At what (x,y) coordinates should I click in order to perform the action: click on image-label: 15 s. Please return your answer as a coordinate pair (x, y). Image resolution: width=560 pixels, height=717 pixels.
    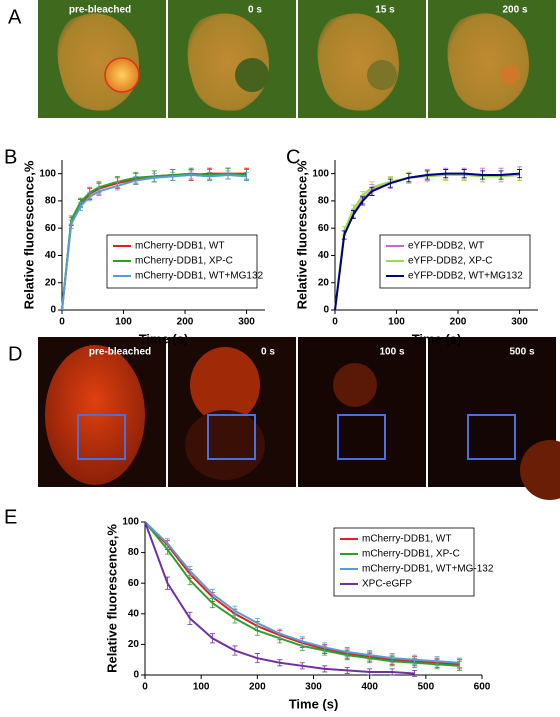
    Looking at the image, I should click on (385, 10).